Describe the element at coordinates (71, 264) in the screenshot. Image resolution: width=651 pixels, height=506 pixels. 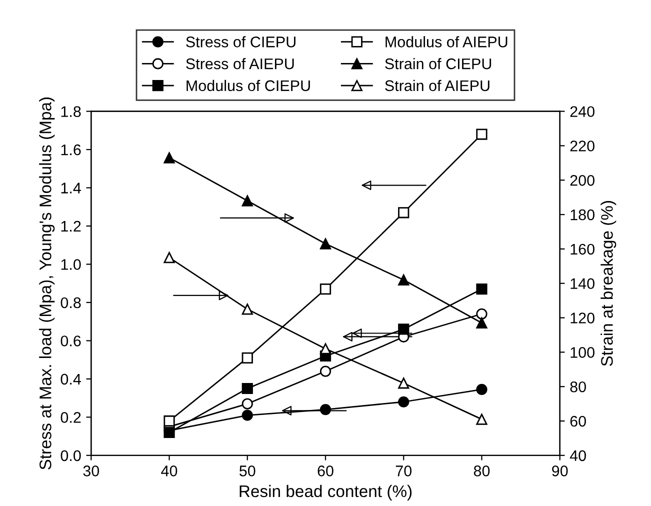
I see `y-tick-label: 1.0` at that location.